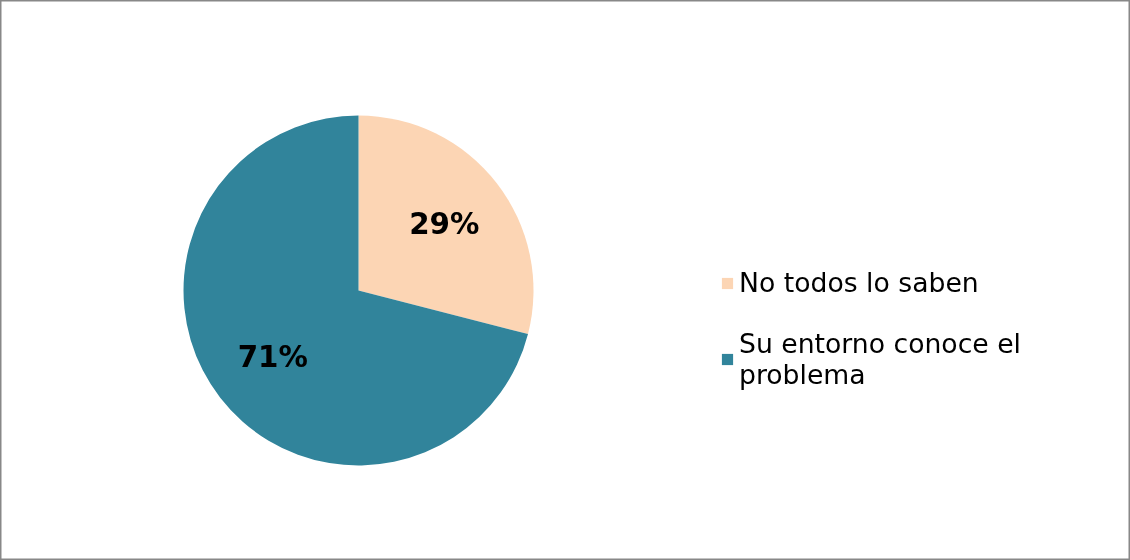 The height and width of the screenshot is (560, 1130). I want to click on data-label: 71%, so click(272, 357).